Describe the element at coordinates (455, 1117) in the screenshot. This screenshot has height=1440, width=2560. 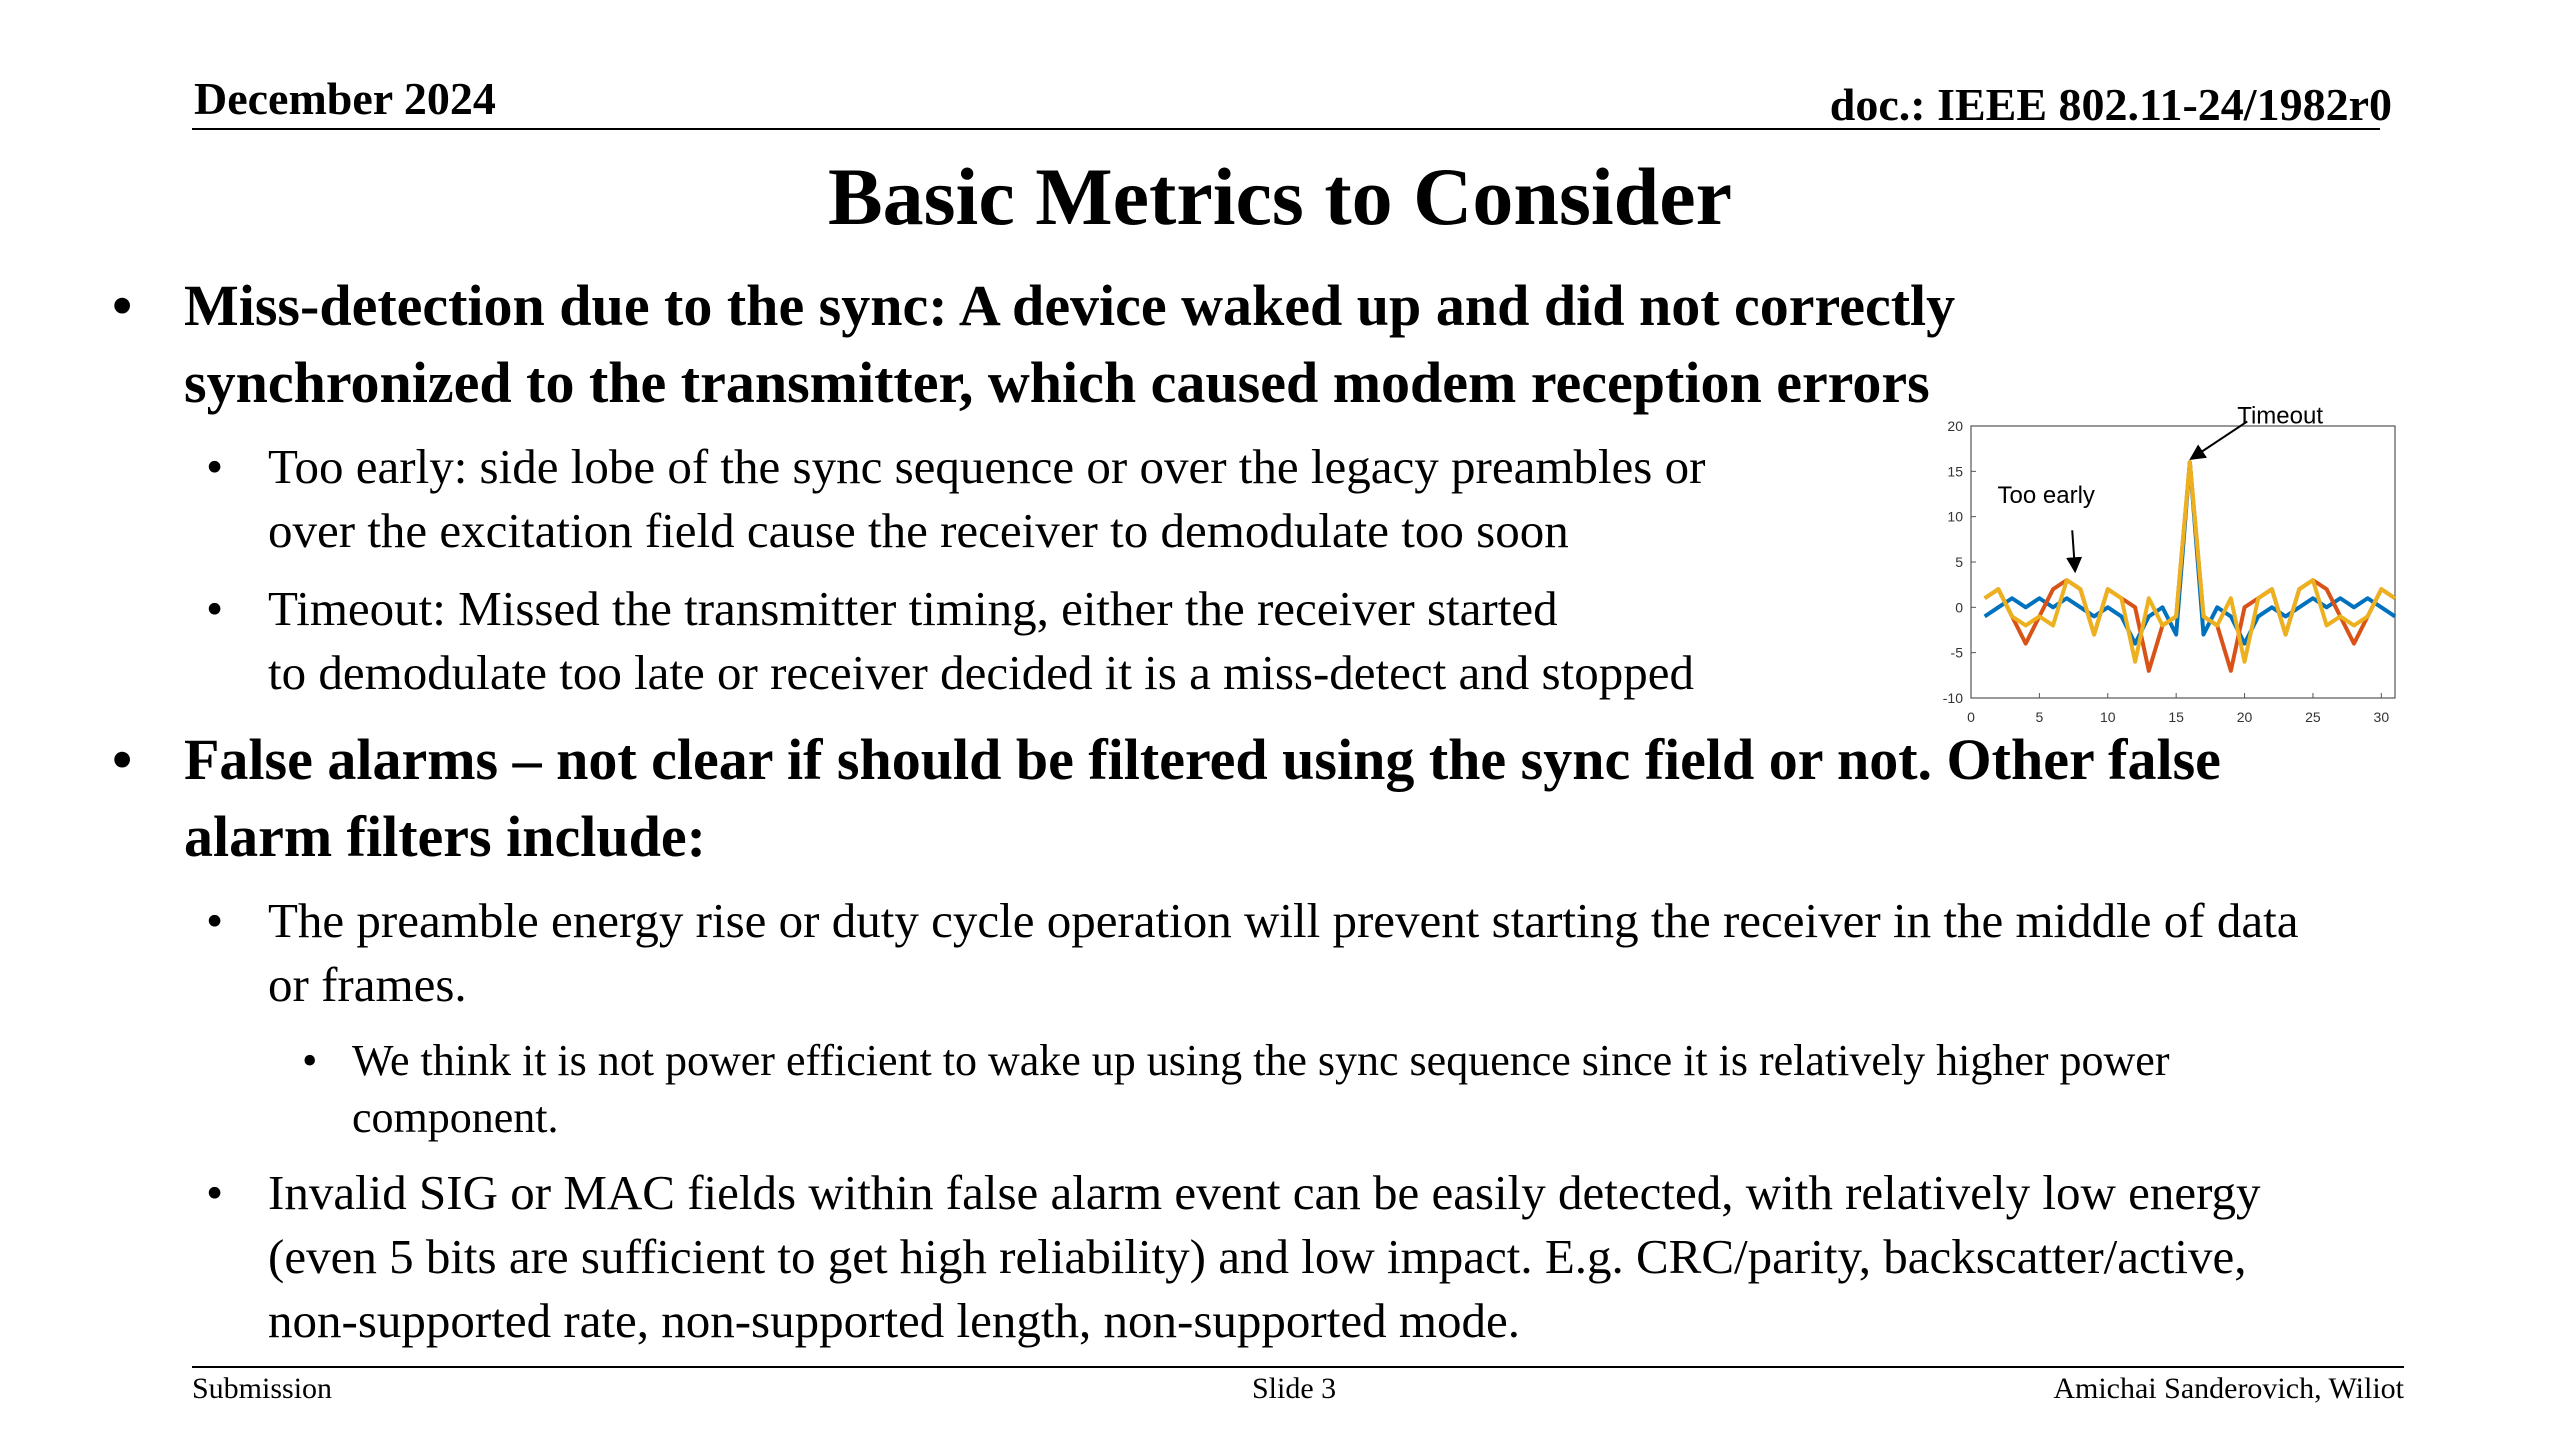
I see `subsub-power-line2: component.` at that location.